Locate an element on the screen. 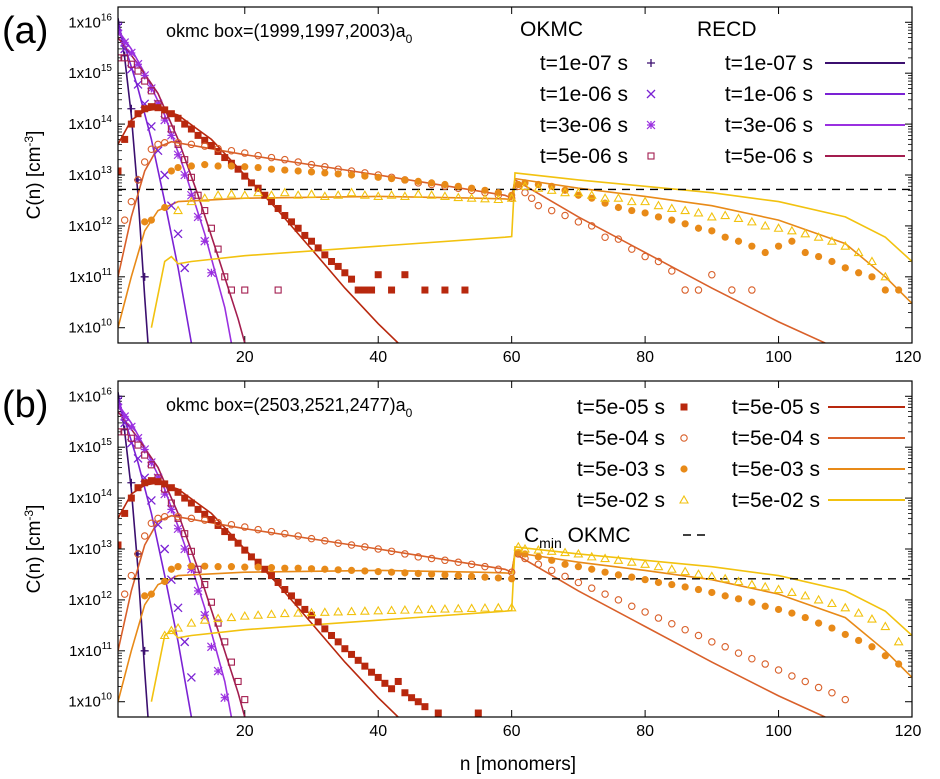 Image resolution: width=940 pixels, height=779 pixels. panel-label: (b) is located at coordinates (25, 405).